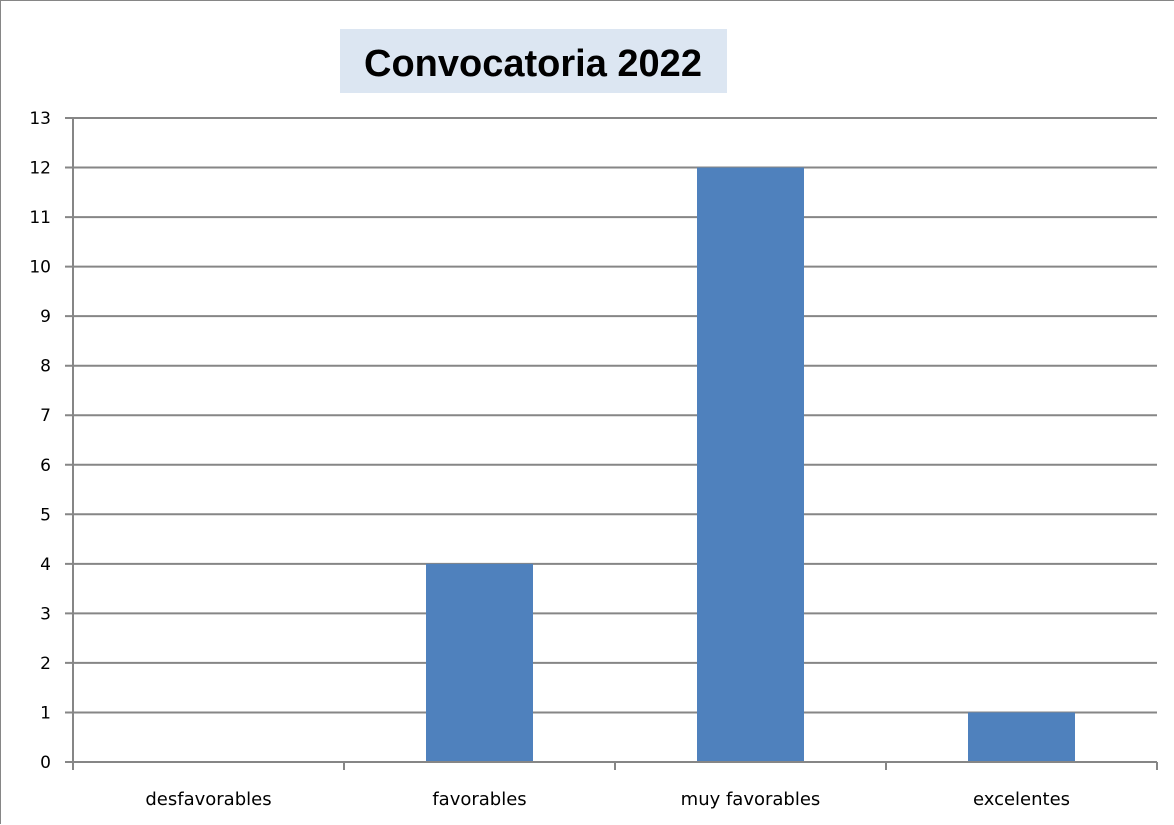  I want to click on chart-title: Convocatoria 2022, so click(533, 64).